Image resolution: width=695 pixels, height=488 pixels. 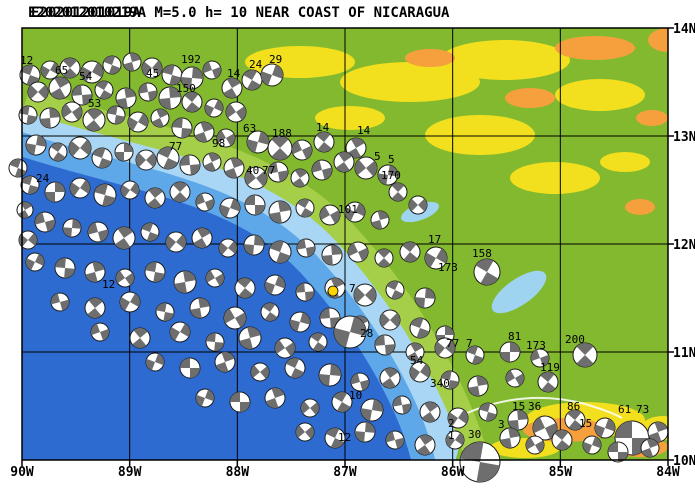 I want to click on epicenter-marker, so click(x=333, y=291).